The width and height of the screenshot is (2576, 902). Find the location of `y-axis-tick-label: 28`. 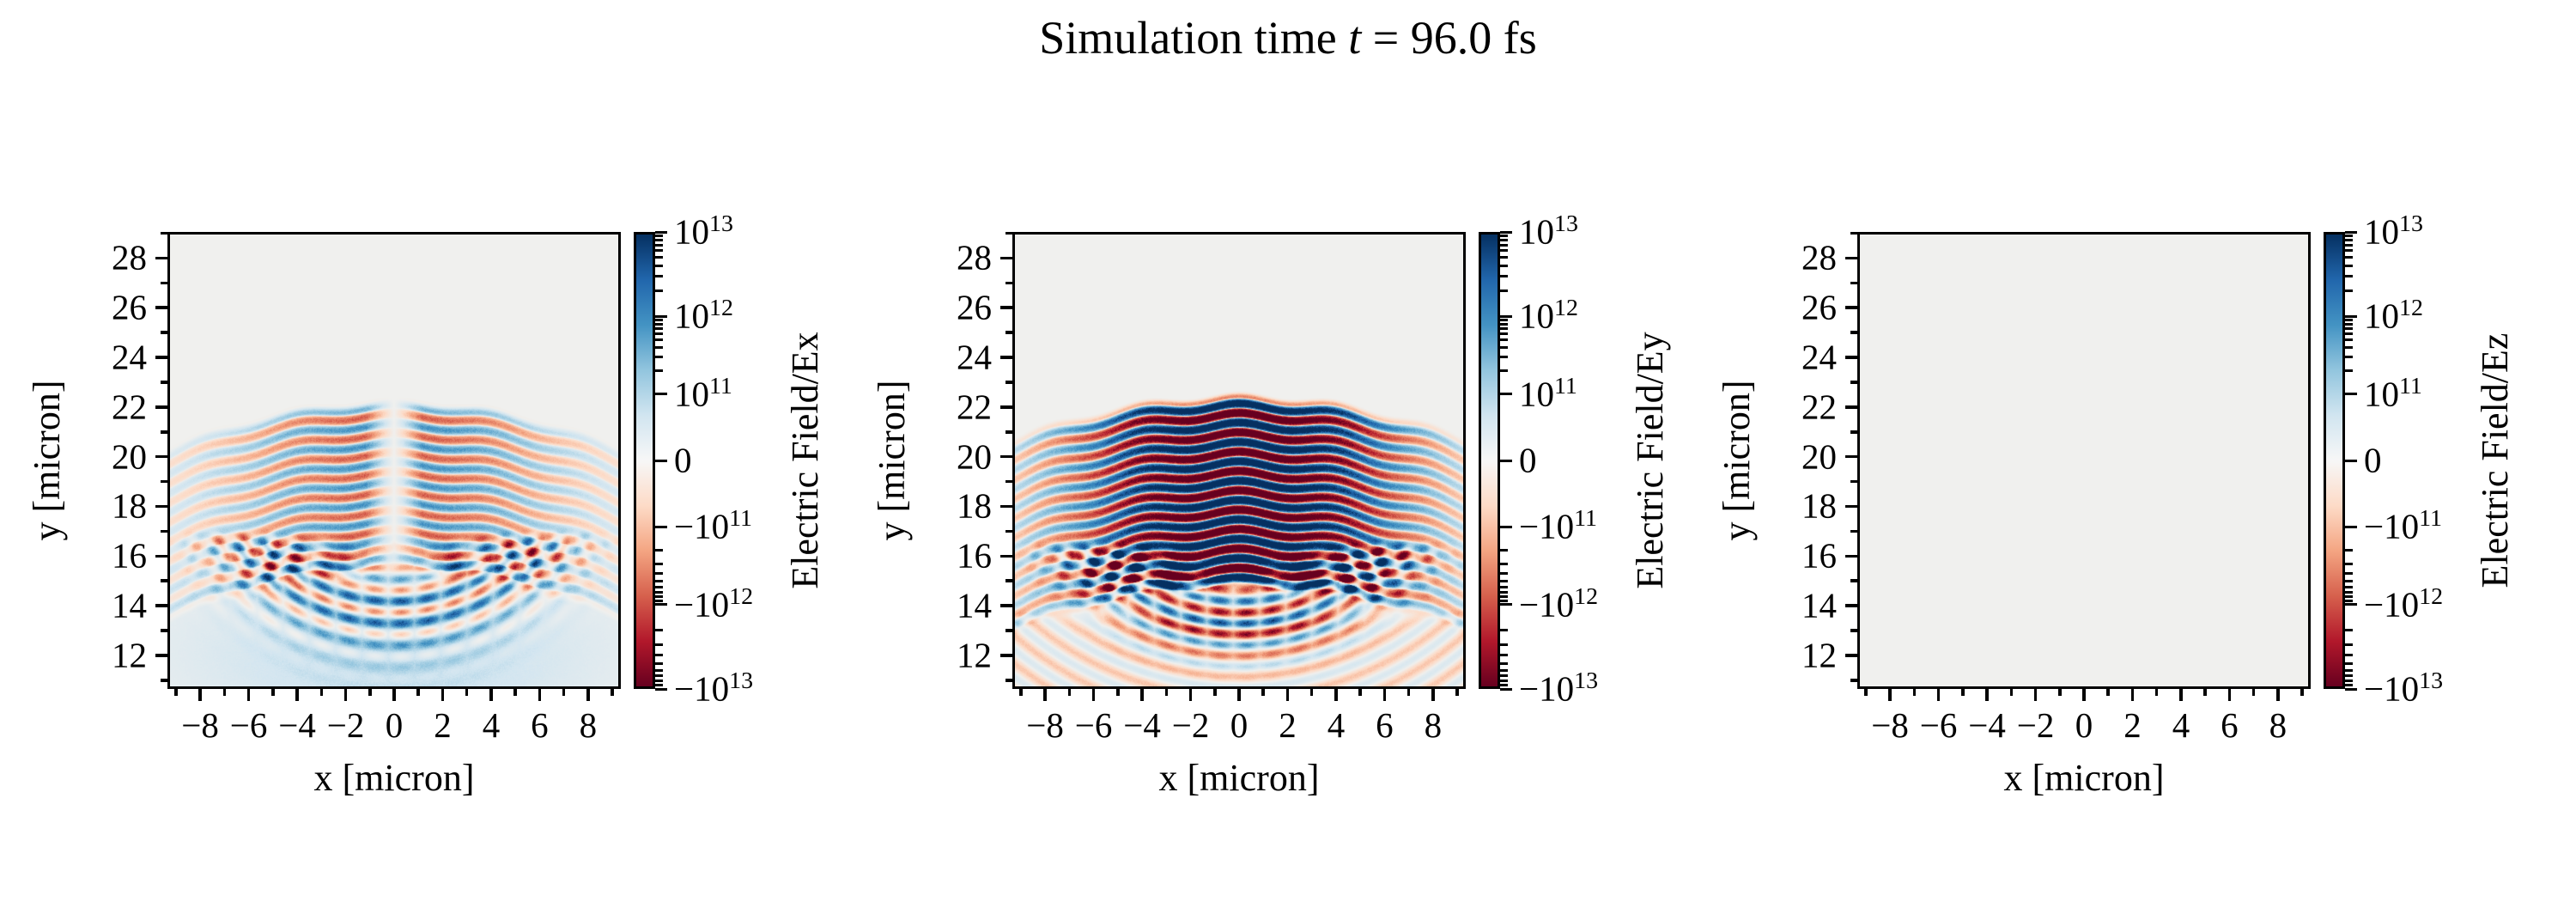

y-axis-tick-label: 28 is located at coordinates (1819, 257).